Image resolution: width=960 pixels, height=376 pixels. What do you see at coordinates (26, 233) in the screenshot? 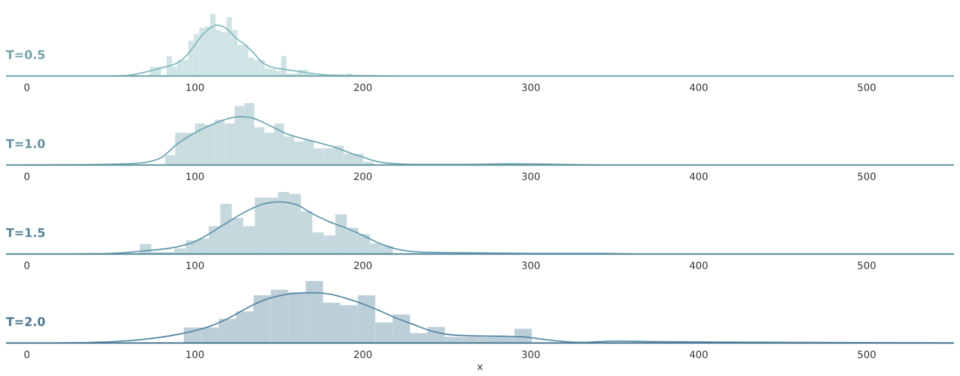
I see `text: T=1.5` at bounding box center [26, 233].